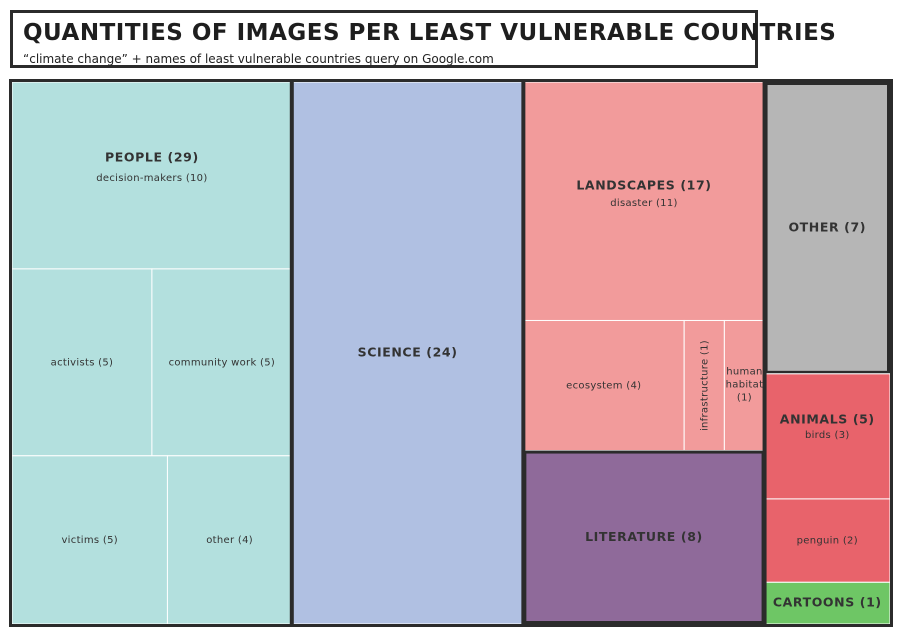  I want to click on landscapes-ecosystem-cell, so click(603, 385).